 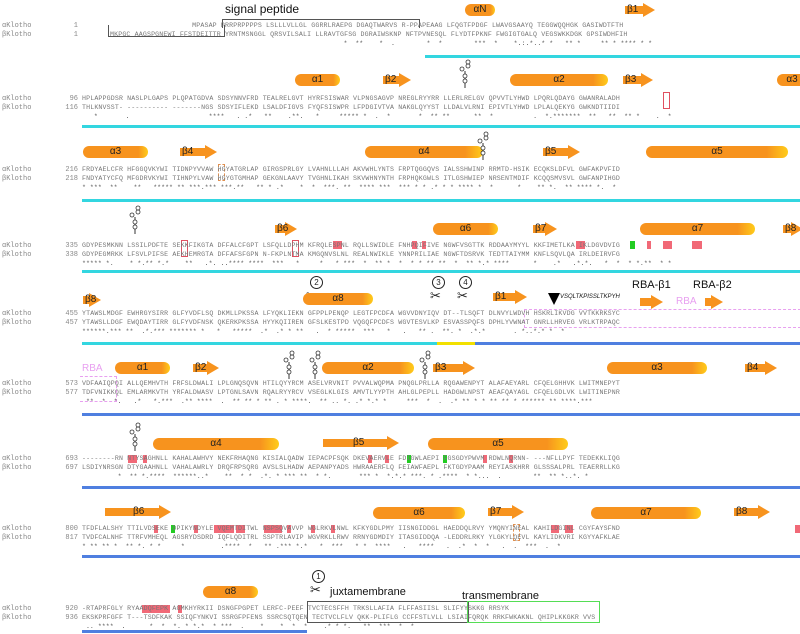 I want to click on rba-b2-label: RBA-β2, so click(x=712, y=285).